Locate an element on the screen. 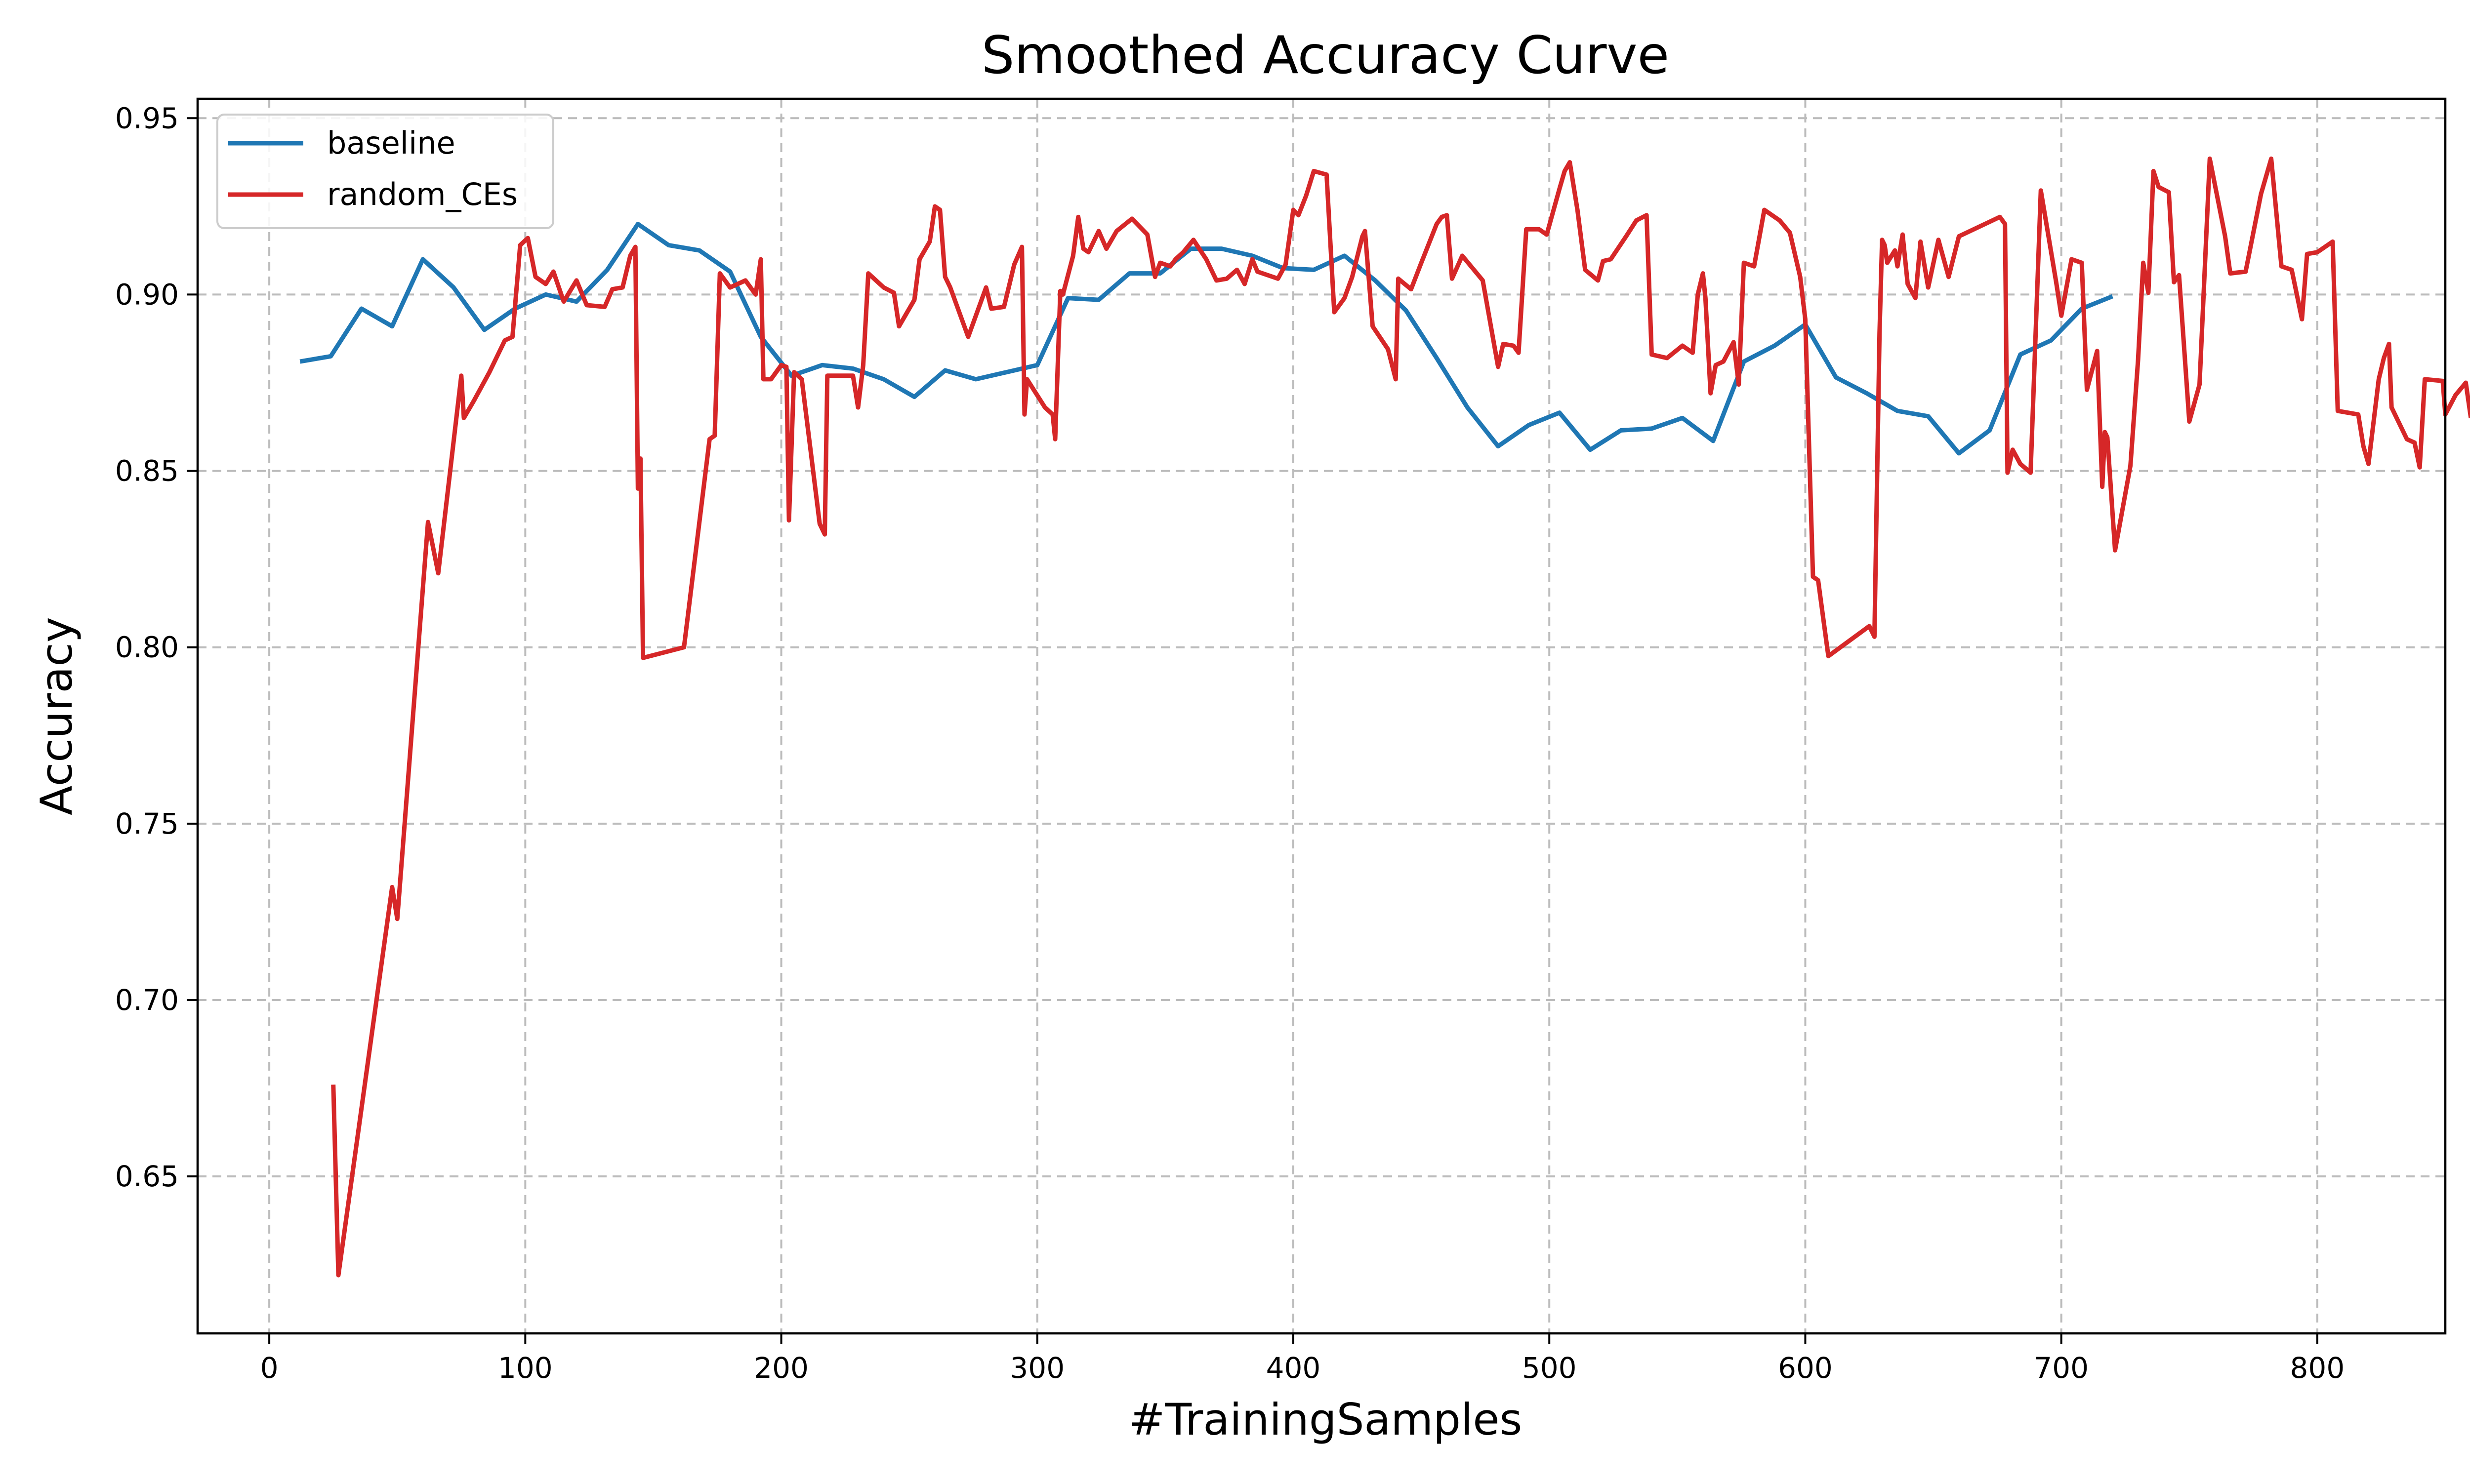 The image size is (2470, 1484). y-tick-label: 0.80 is located at coordinates (147, 647).